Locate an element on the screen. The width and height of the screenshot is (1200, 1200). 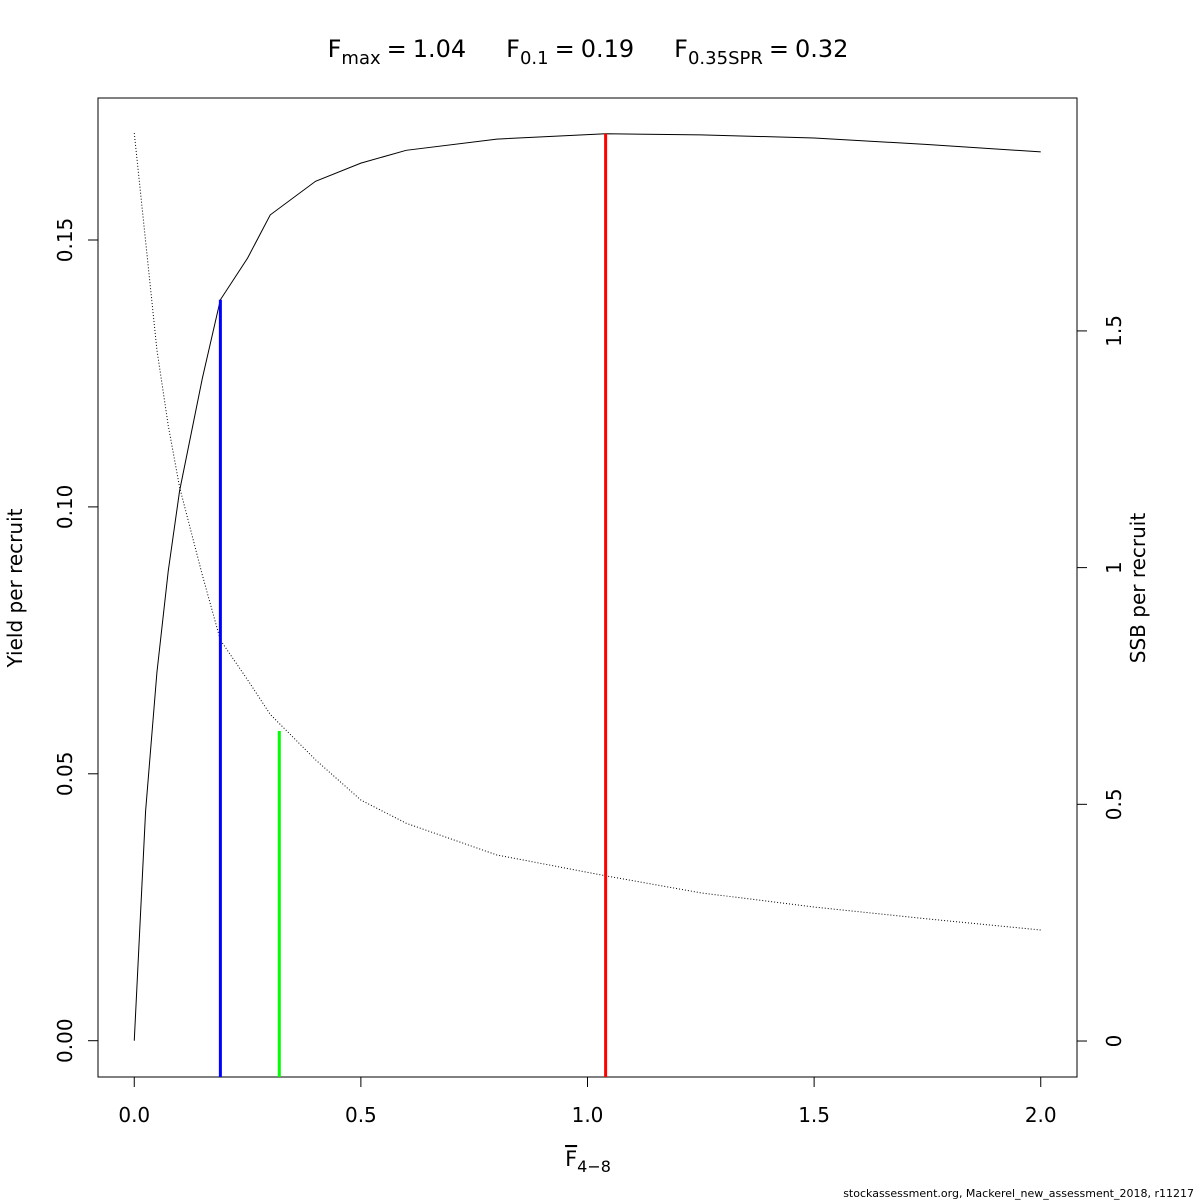
x-tick-label: 0.0 is located at coordinates (134, 1115).